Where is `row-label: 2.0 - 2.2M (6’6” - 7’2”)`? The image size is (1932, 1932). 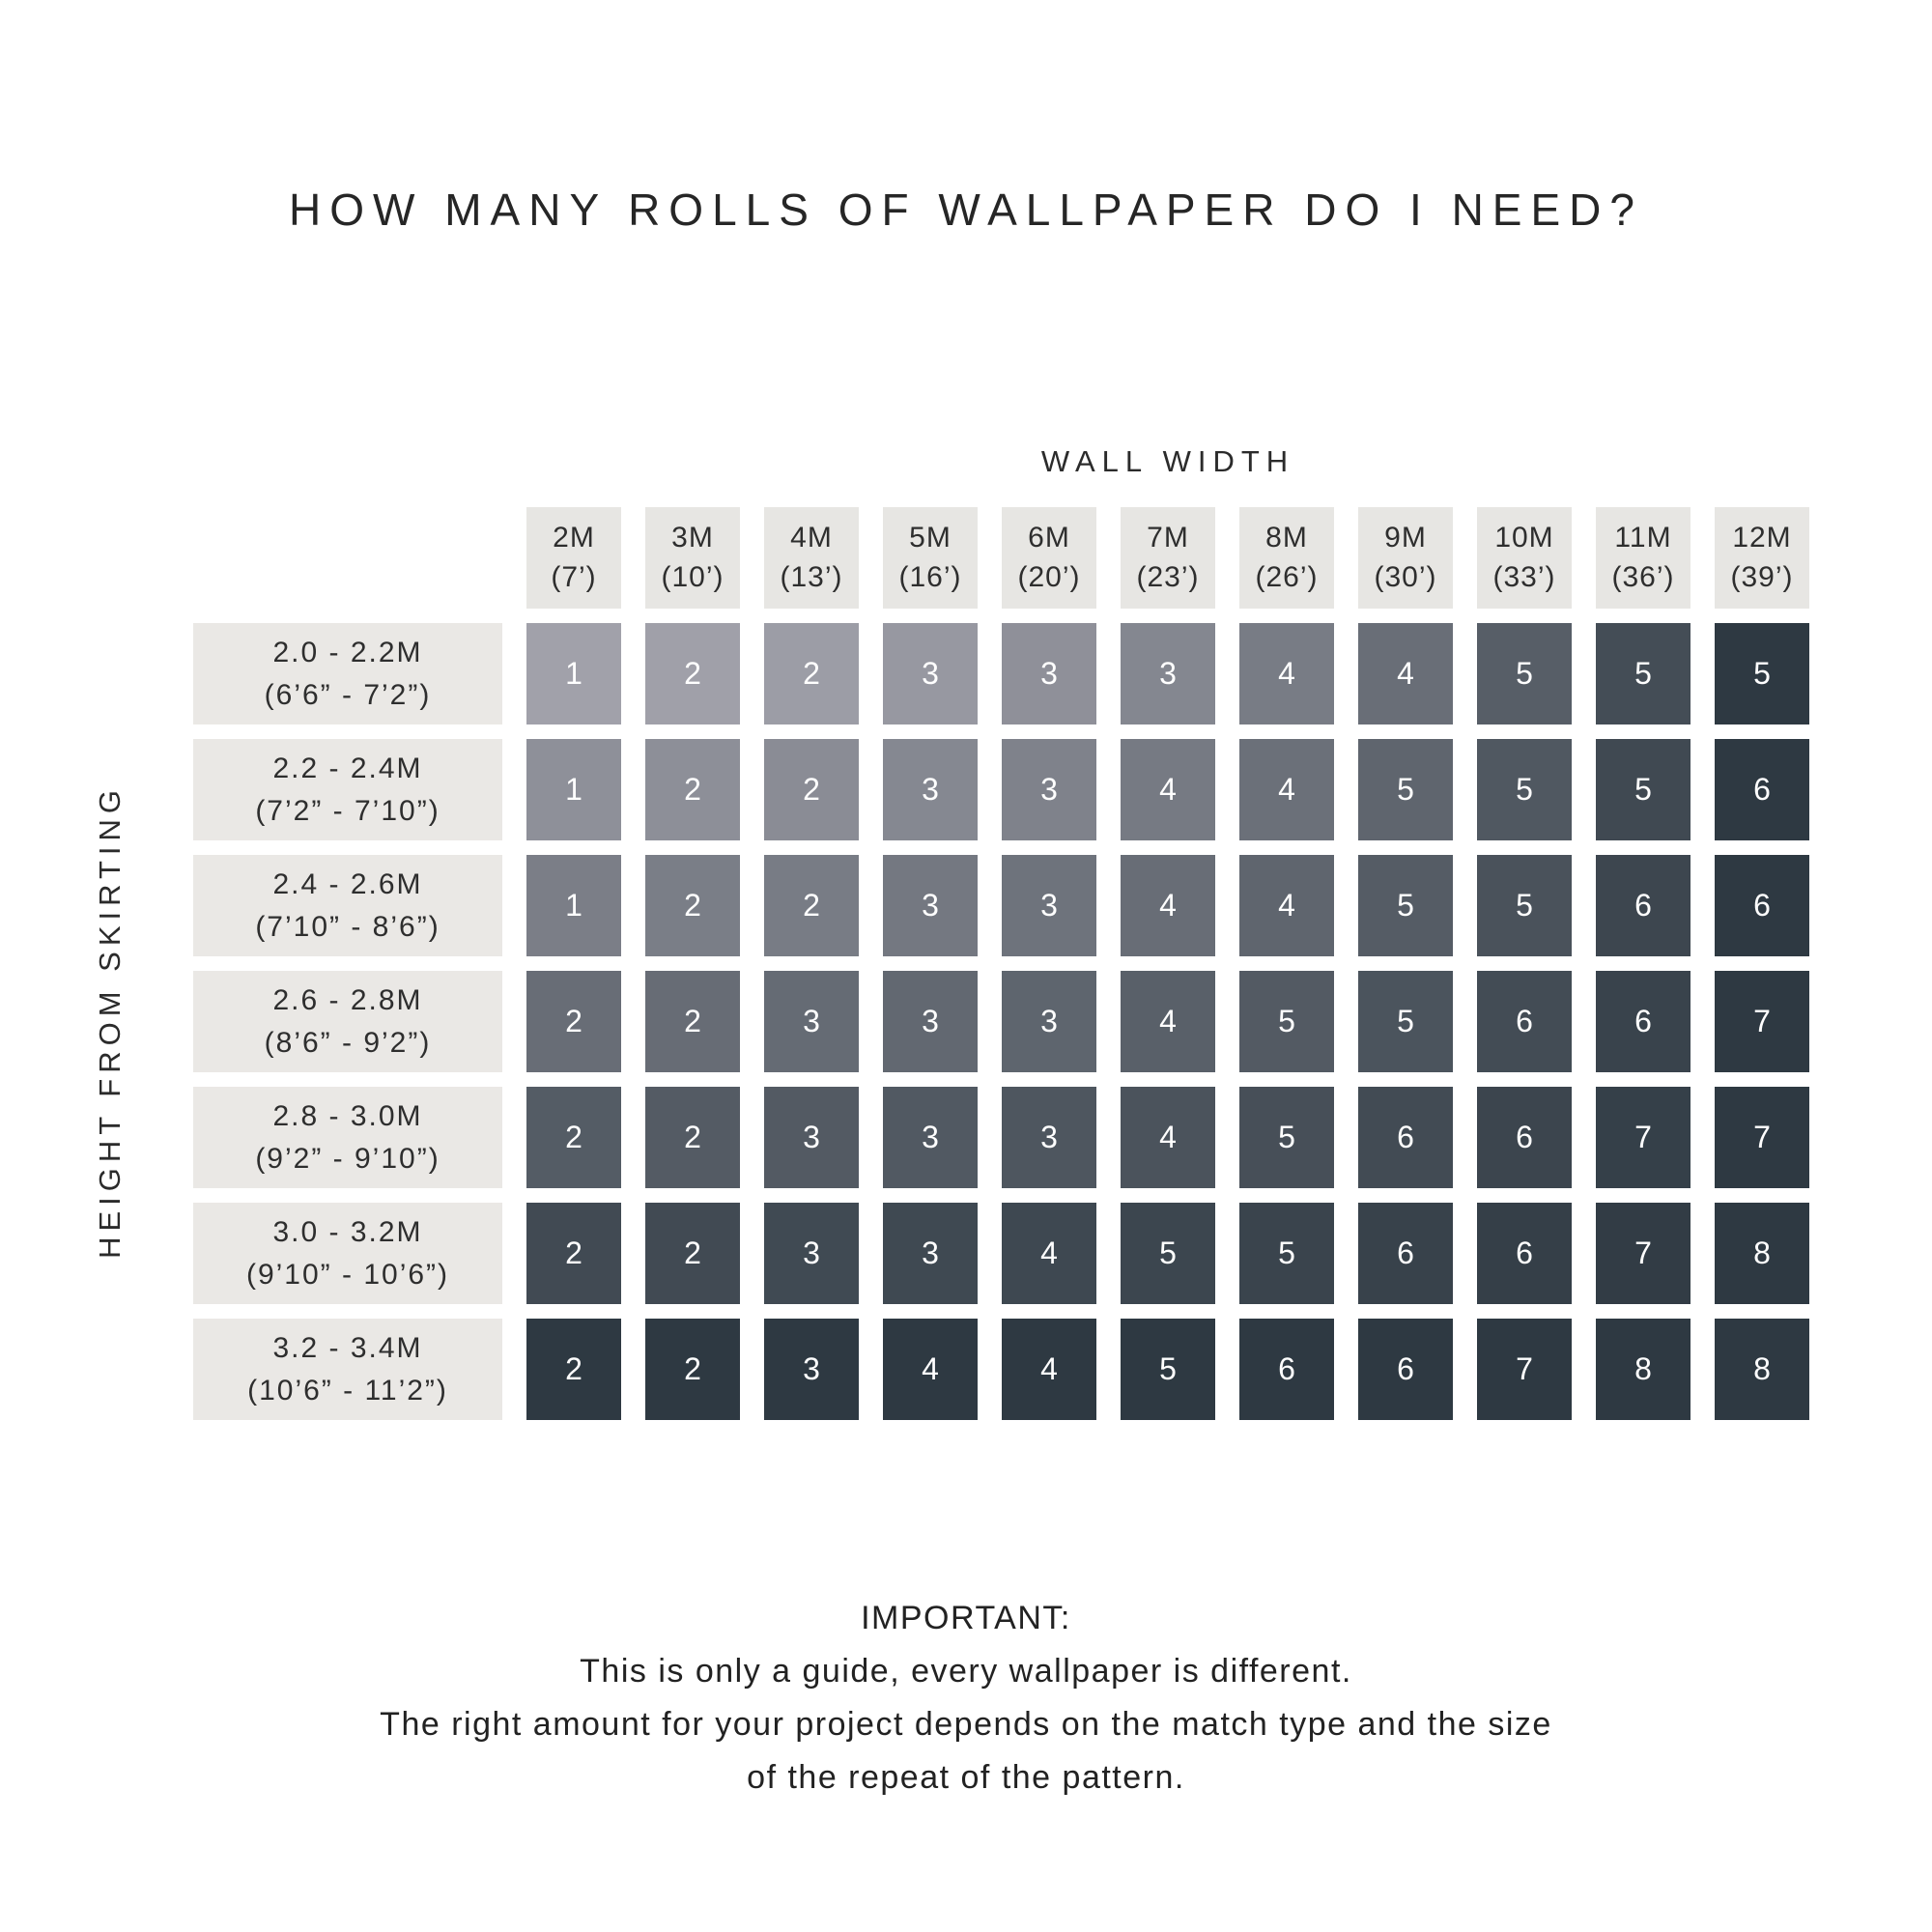
row-label: 2.0 - 2.2M (6’6” - 7’2”) is located at coordinates (347, 673).